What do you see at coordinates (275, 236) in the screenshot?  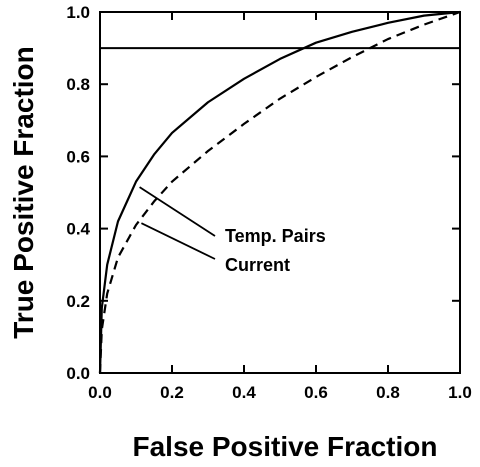 I see `annotation-label: Temp. Pairs` at bounding box center [275, 236].